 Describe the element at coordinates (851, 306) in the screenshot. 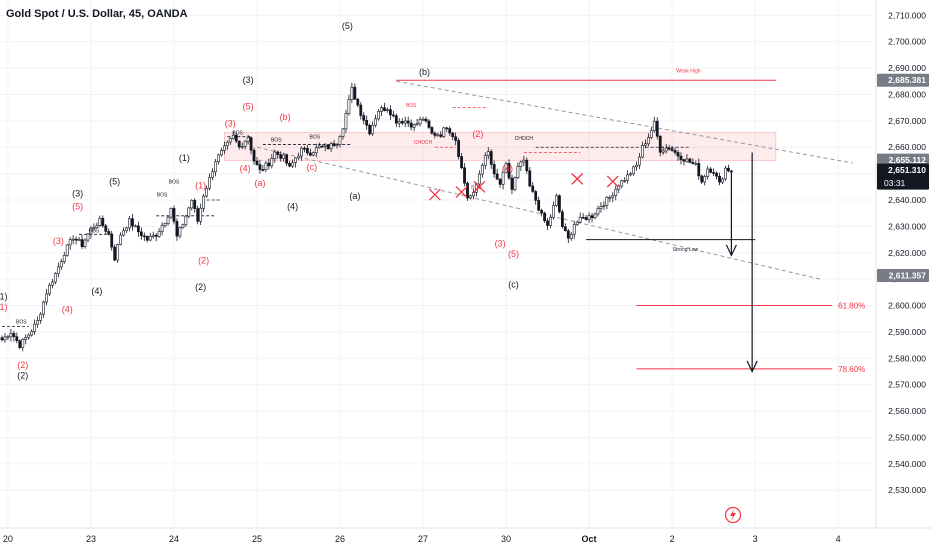

I see `fib-level-label: 61.80%` at that location.